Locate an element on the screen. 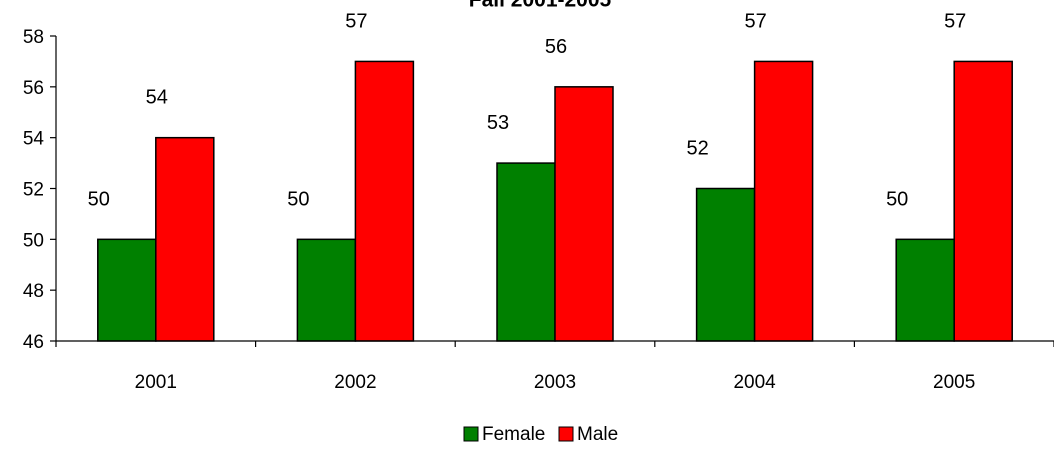 The height and width of the screenshot is (451, 1054). data-label-female-2005: 50 is located at coordinates (897, 199).